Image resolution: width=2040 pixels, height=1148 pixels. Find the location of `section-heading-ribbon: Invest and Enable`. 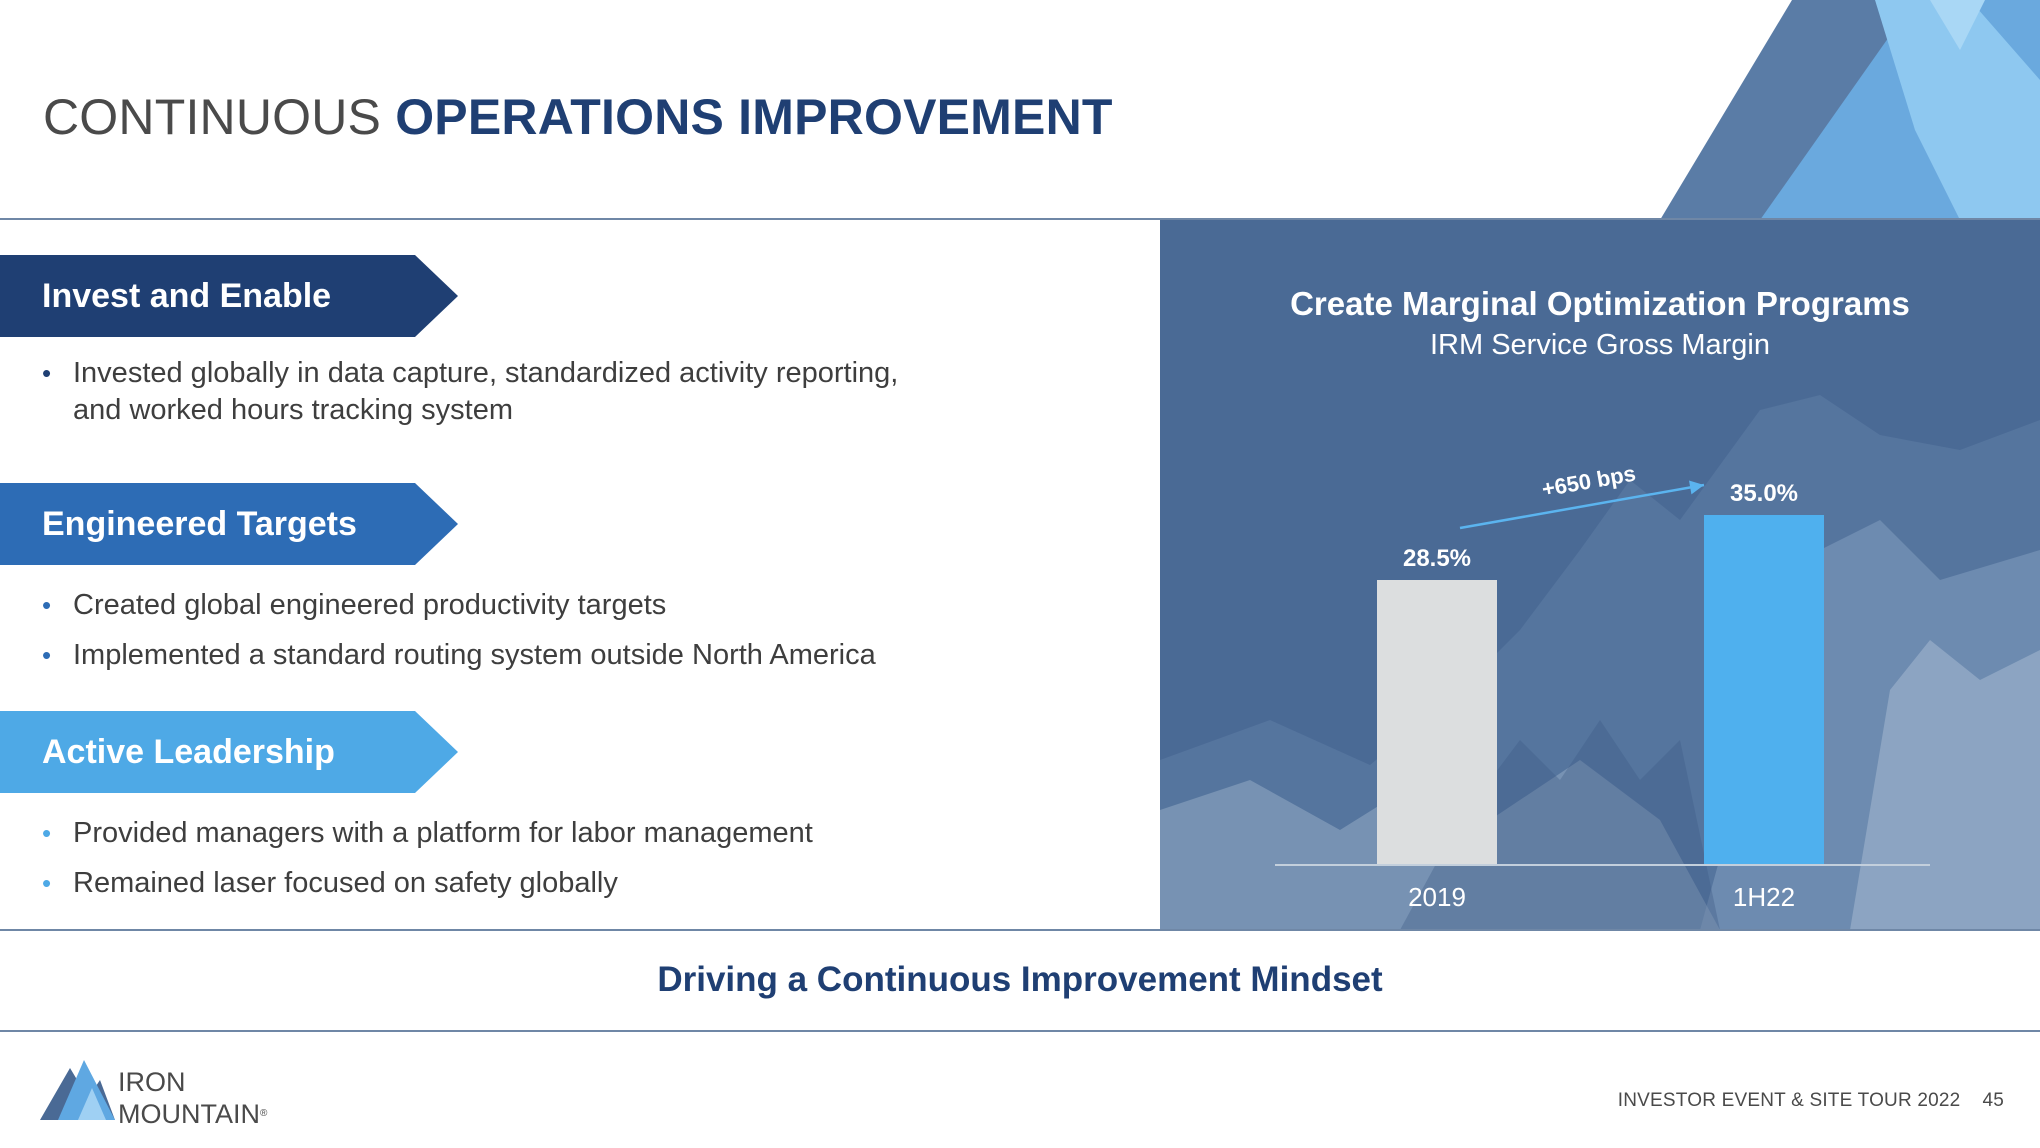

section-heading-ribbon: Invest and Enable is located at coordinates (229, 296).